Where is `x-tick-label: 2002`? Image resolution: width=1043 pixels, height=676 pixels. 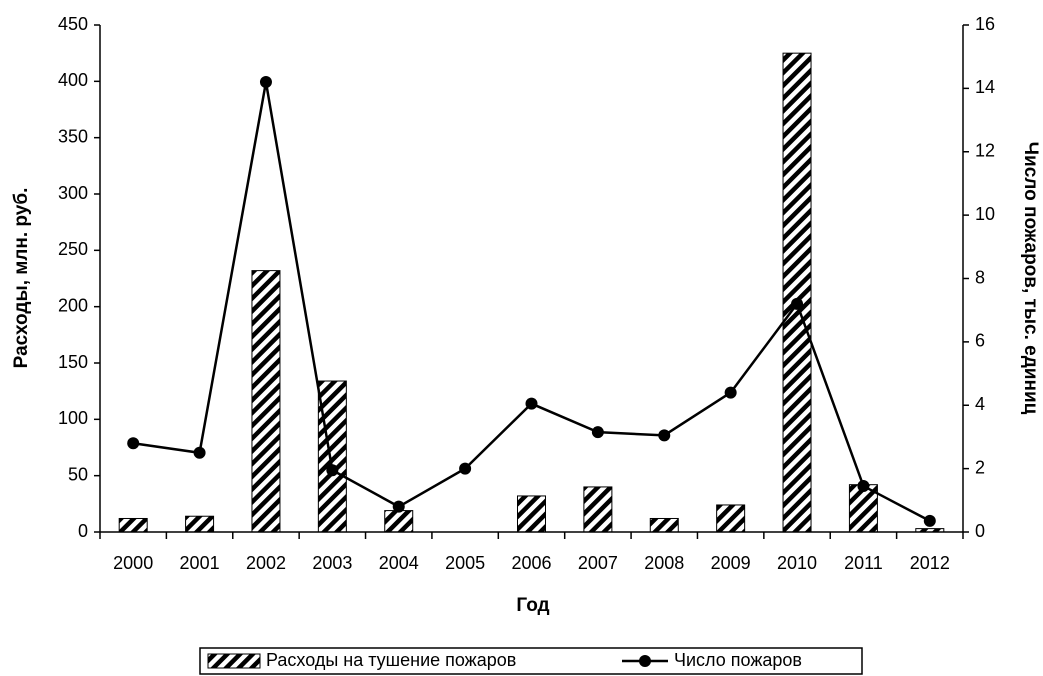 x-tick-label: 2002 is located at coordinates (266, 563).